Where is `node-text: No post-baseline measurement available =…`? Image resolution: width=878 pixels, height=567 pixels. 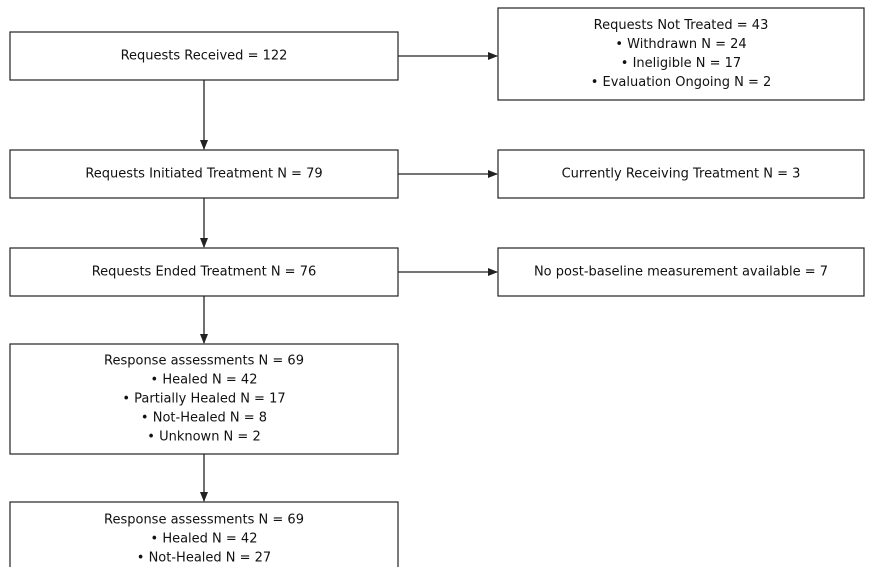 node-text: No post-baseline measurement available =… is located at coordinates (681, 272).